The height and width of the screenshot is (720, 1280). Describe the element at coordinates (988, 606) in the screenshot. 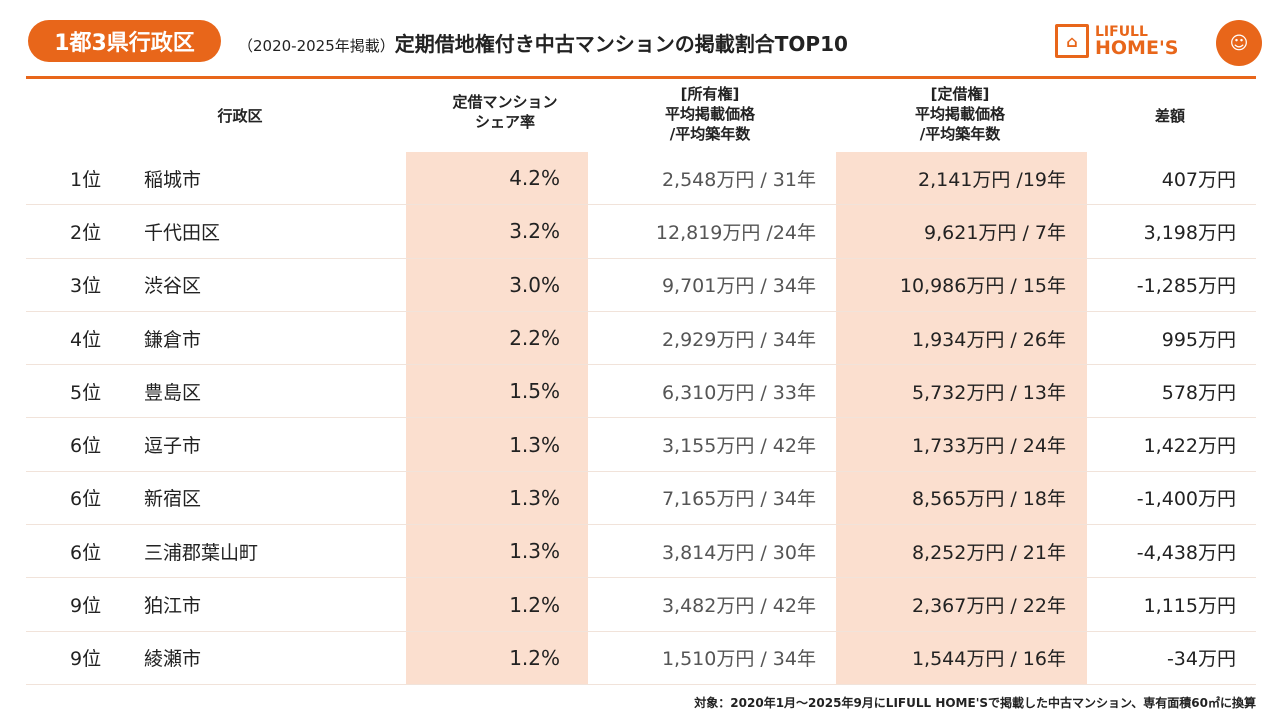

I see `lease-cell: 2,367万円 / 22年` at that location.